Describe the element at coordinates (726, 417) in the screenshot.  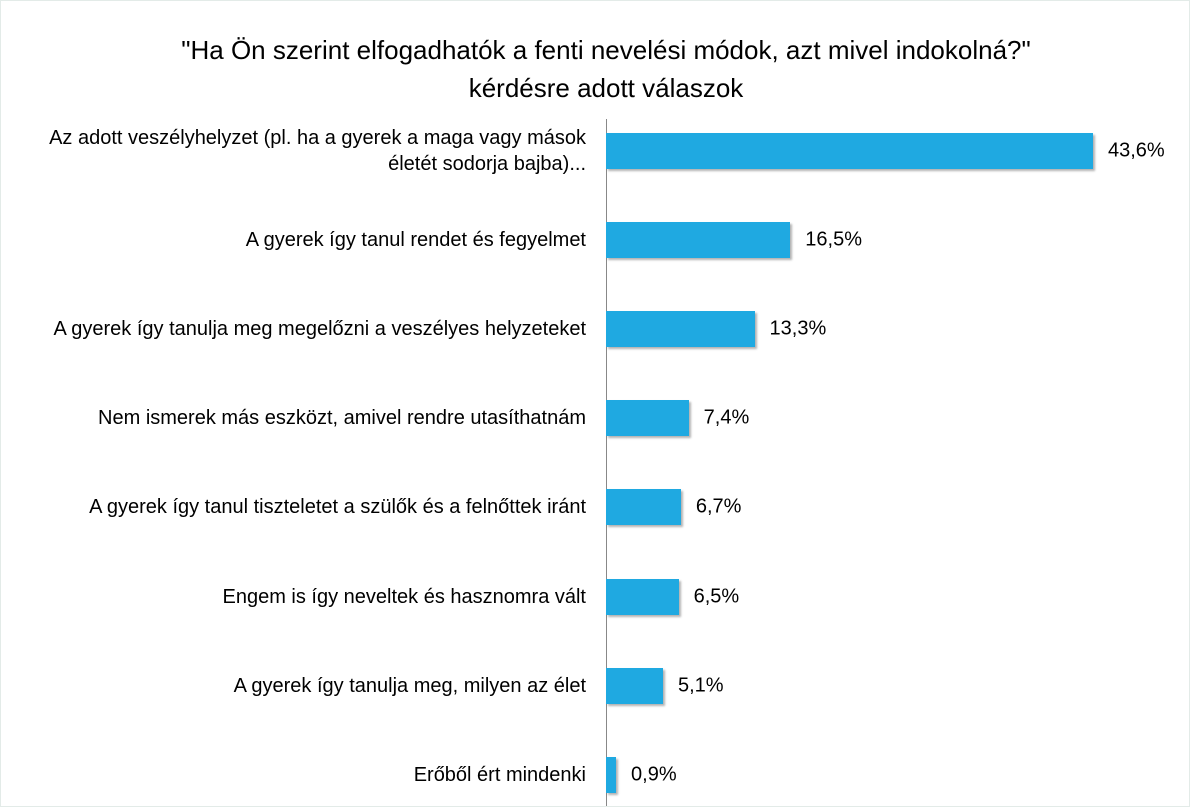
I see `value-label: 7,4%` at that location.